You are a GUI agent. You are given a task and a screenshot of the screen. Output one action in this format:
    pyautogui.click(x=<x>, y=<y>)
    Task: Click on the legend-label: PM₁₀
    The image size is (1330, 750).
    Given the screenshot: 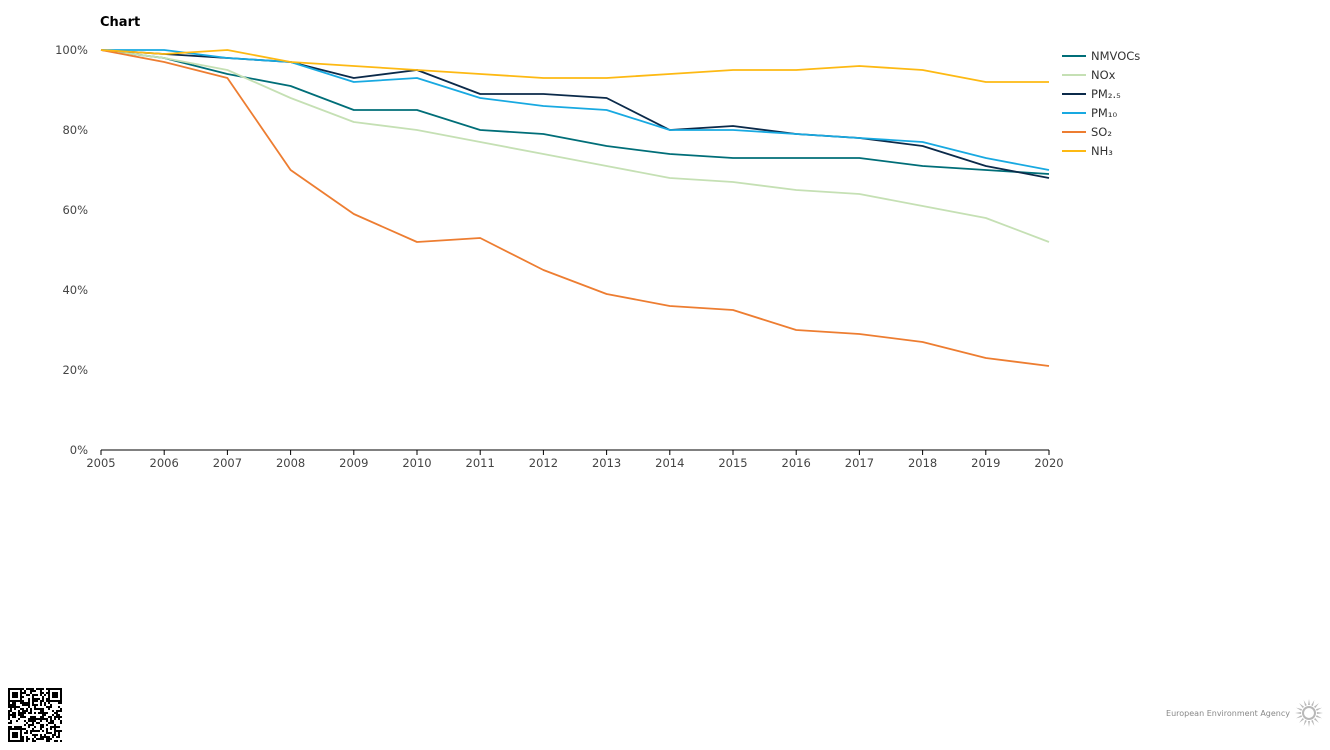 What is the action you would take?
    pyautogui.click(x=1104, y=113)
    